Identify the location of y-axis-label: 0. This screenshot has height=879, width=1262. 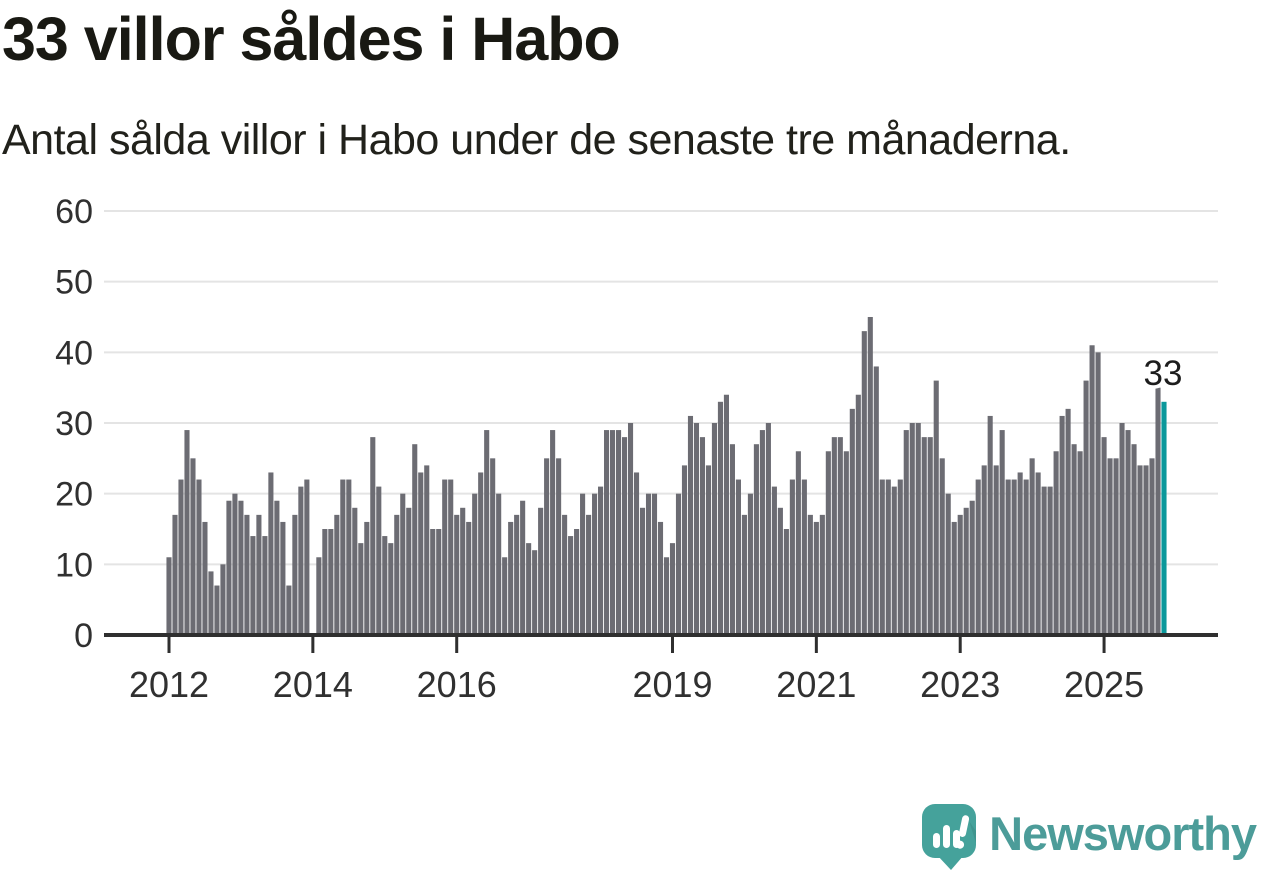
(83, 636).